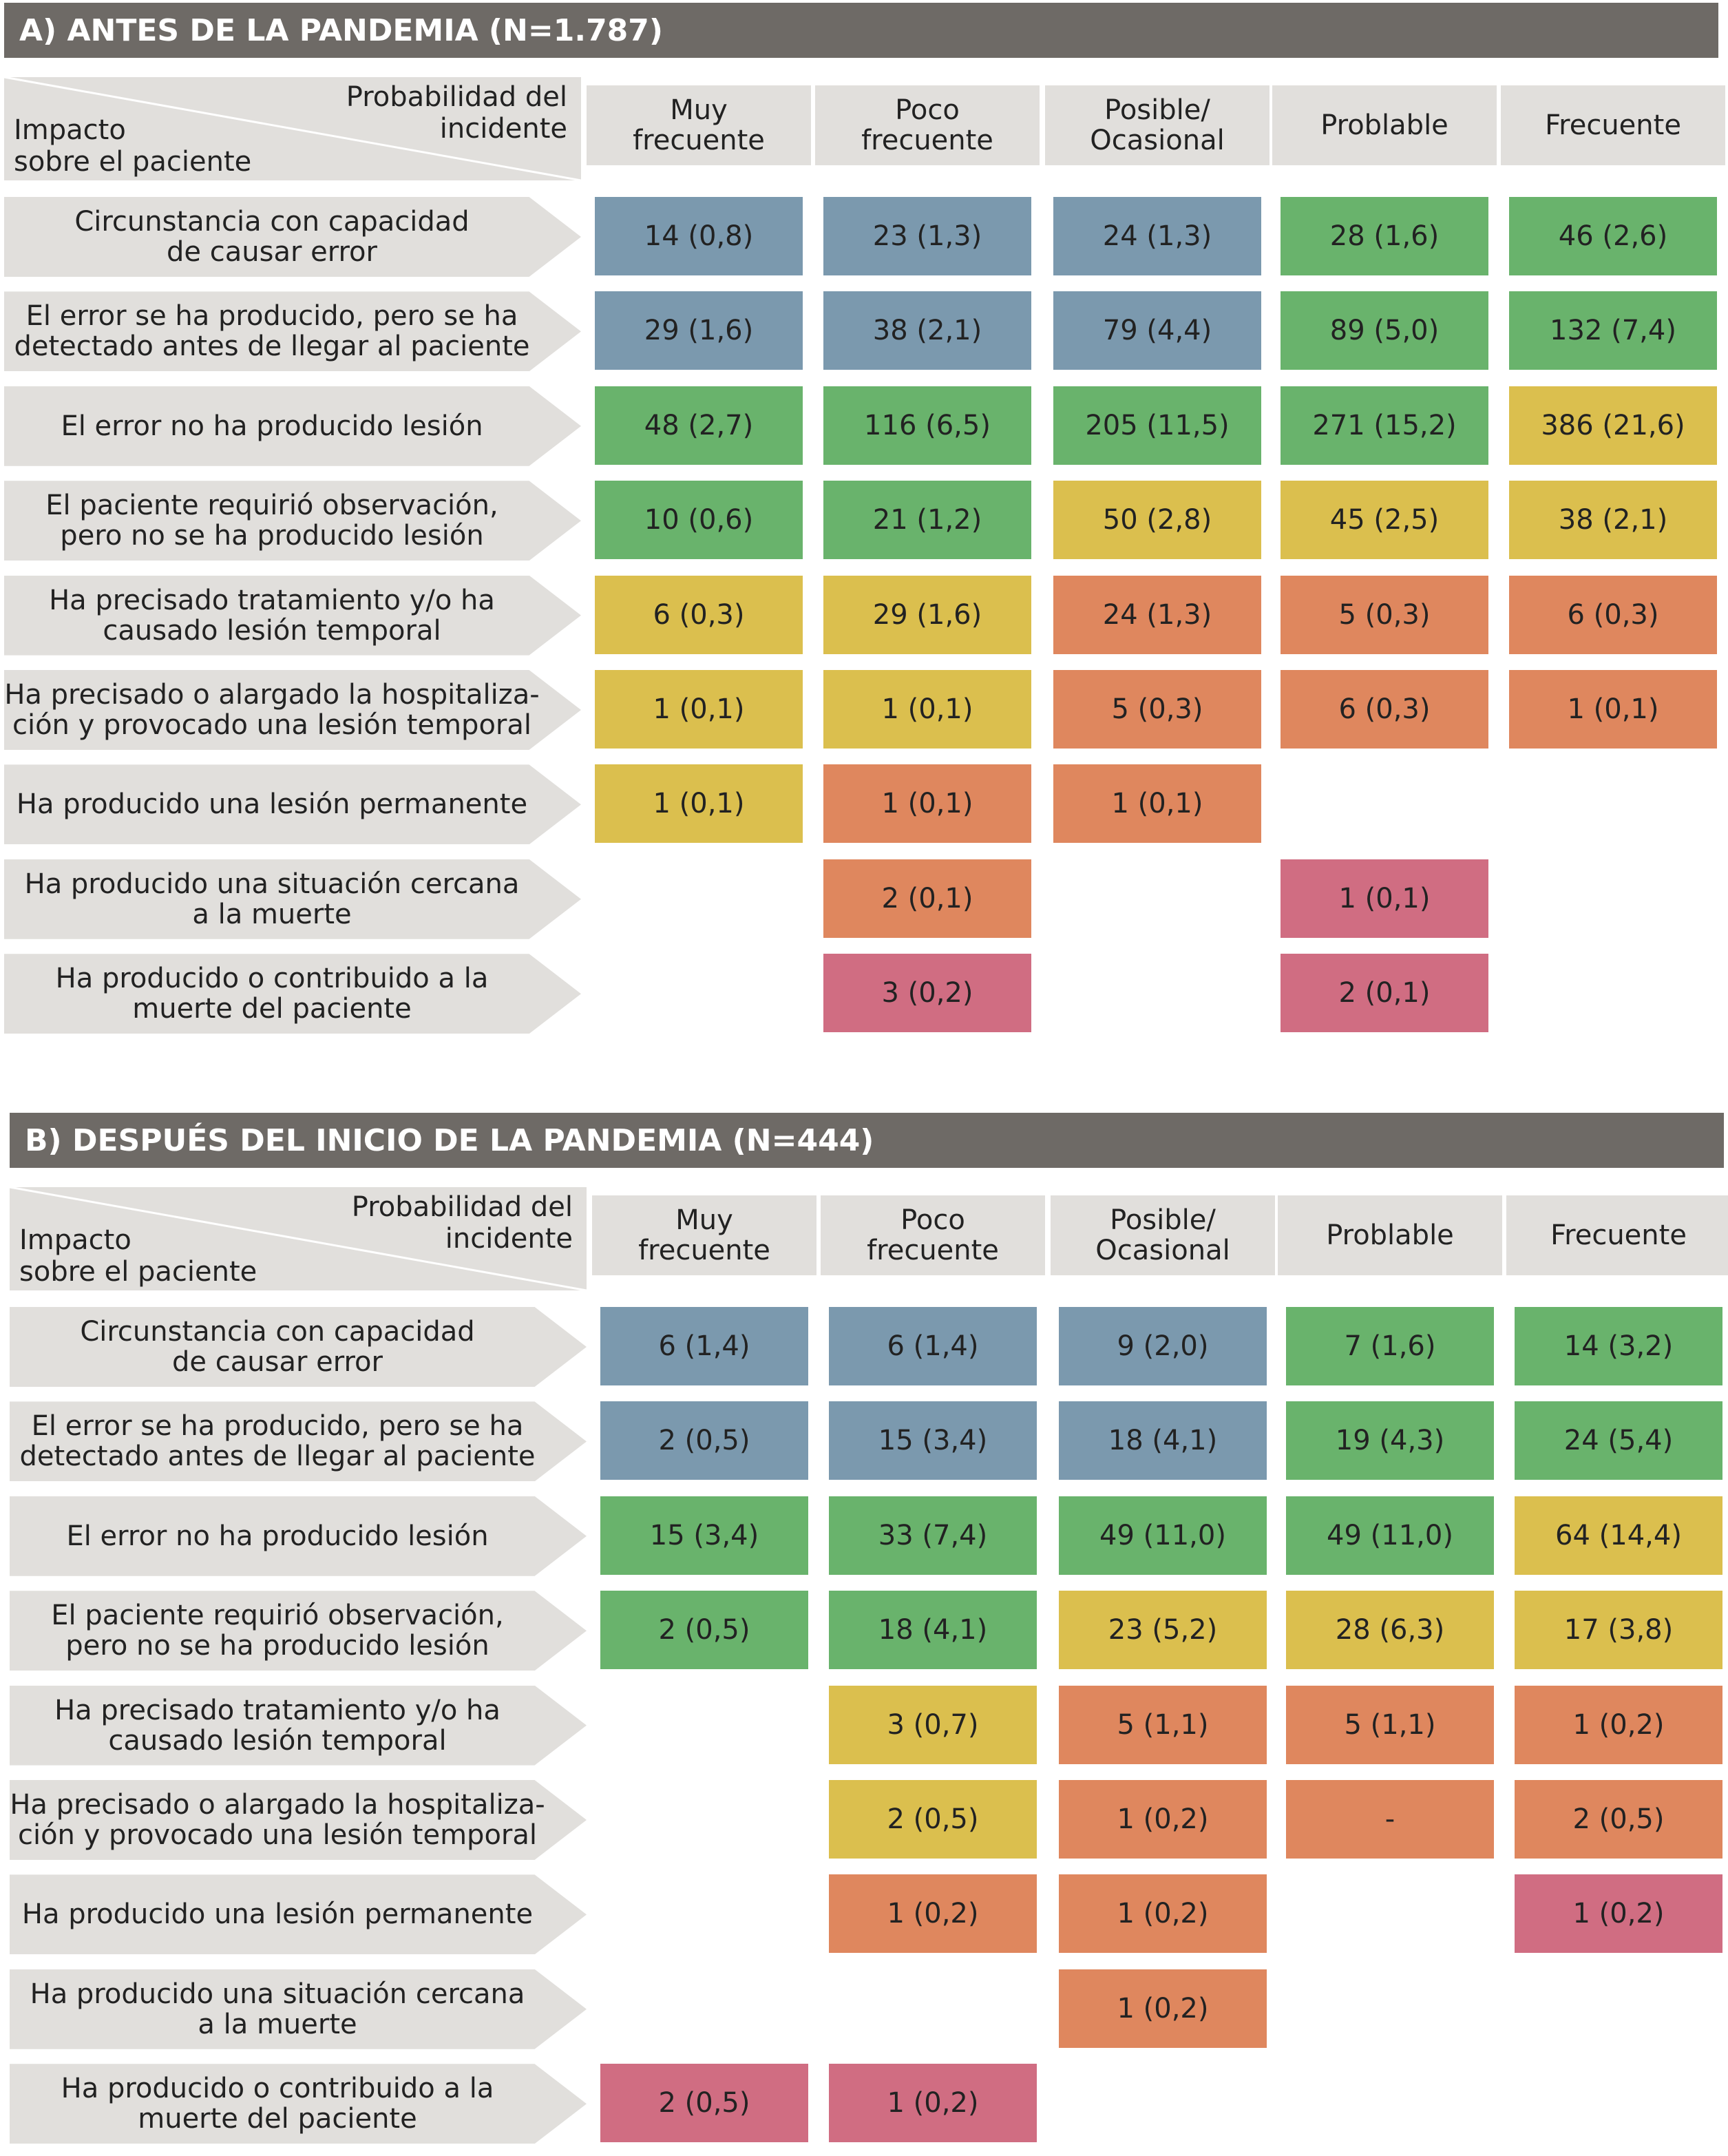 Image resolution: width=1728 pixels, height=2156 pixels. I want to click on risk-cell: 10 (0,6), so click(699, 521).